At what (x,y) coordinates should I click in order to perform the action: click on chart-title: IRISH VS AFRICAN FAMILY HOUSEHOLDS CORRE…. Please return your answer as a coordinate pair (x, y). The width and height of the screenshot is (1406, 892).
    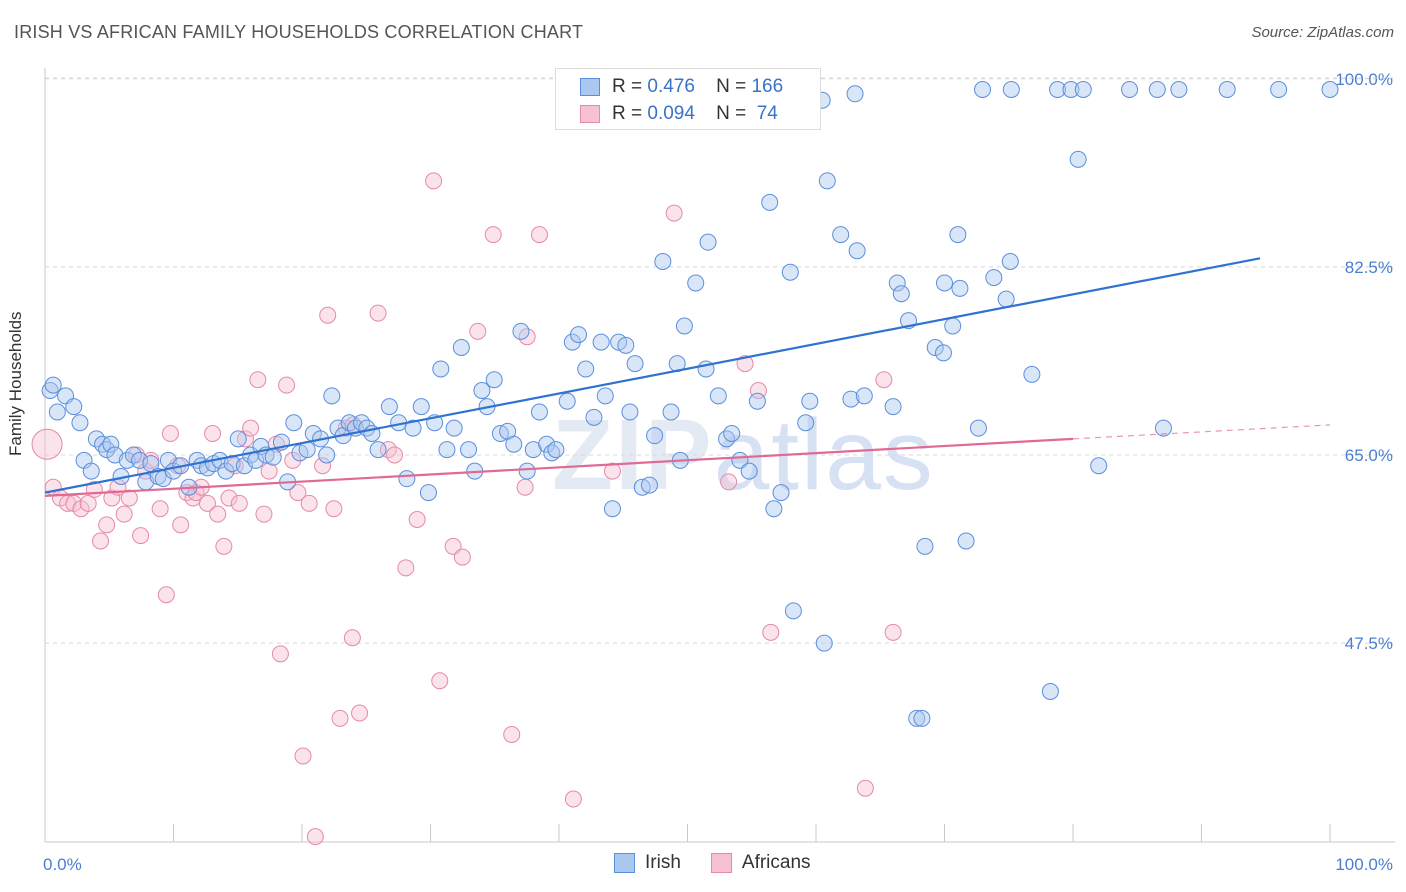
    Looking at the image, I should click on (299, 32).